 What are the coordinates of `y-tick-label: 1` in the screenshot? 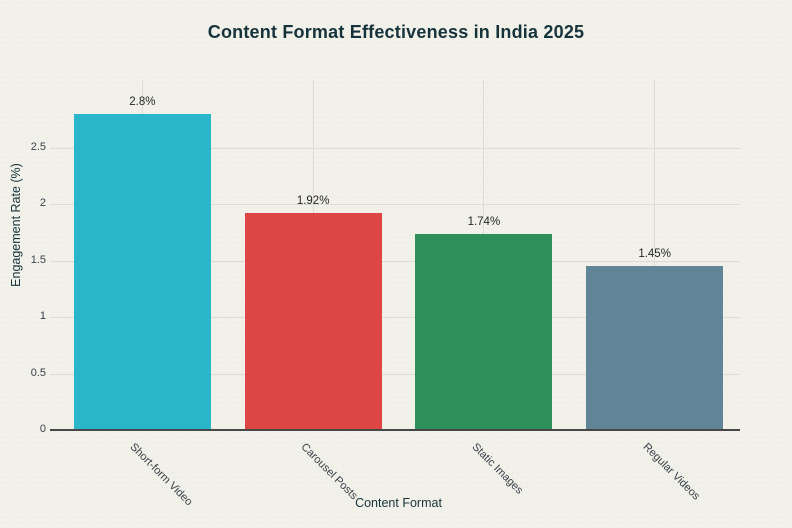 It's located at (42, 316).